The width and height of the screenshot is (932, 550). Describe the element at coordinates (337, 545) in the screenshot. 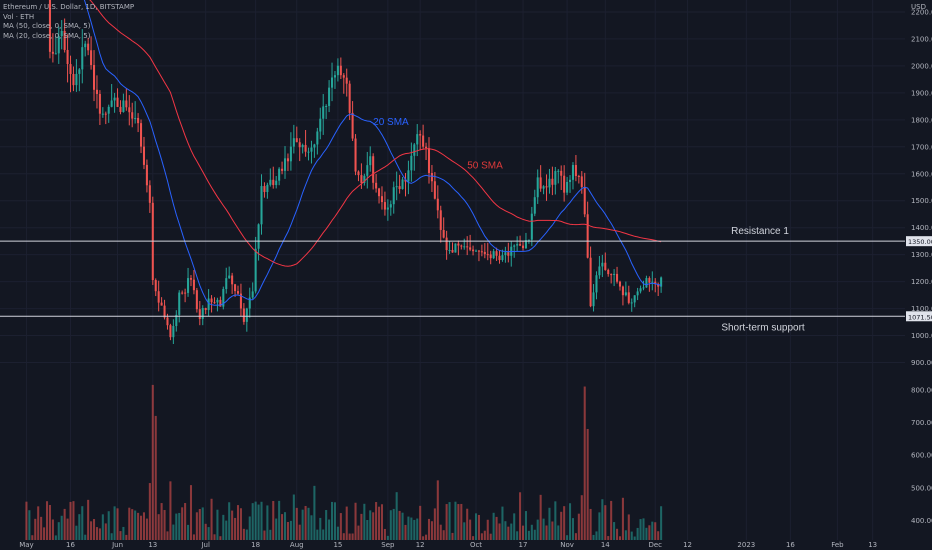

I see `time-tick-label: 15` at that location.